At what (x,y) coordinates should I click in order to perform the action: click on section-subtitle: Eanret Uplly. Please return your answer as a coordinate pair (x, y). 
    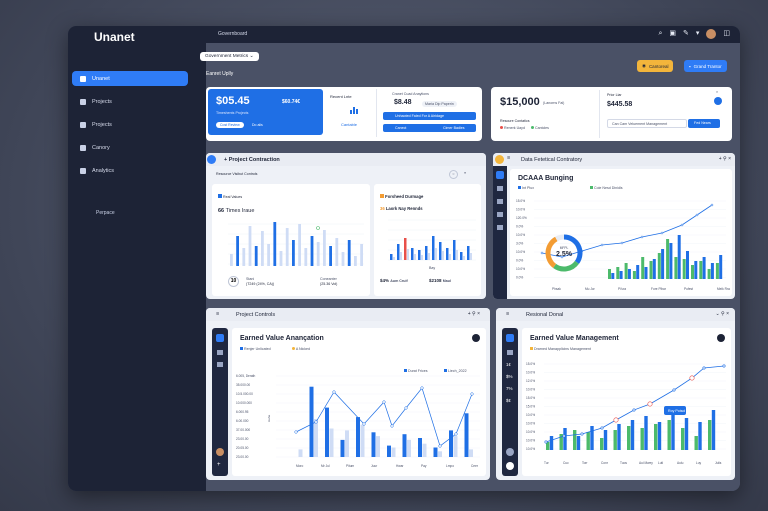
    Looking at the image, I should click on (220, 74).